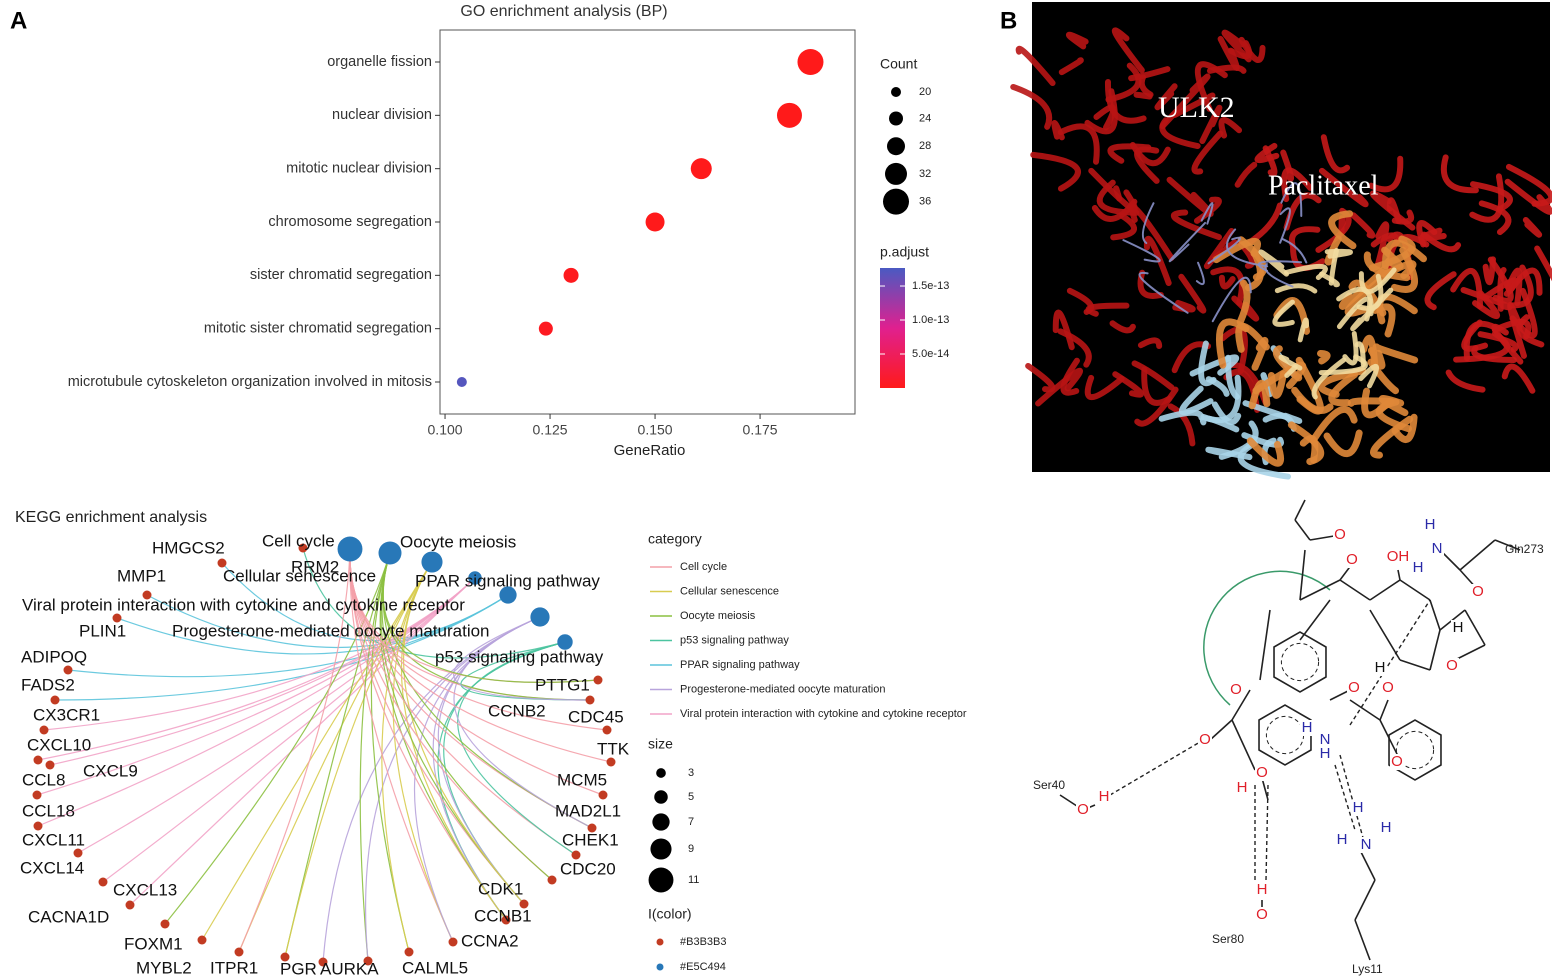 The width and height of the screenshot is (1552, 980). I want to click on gene-label: MYBL2, so click(164, 967).